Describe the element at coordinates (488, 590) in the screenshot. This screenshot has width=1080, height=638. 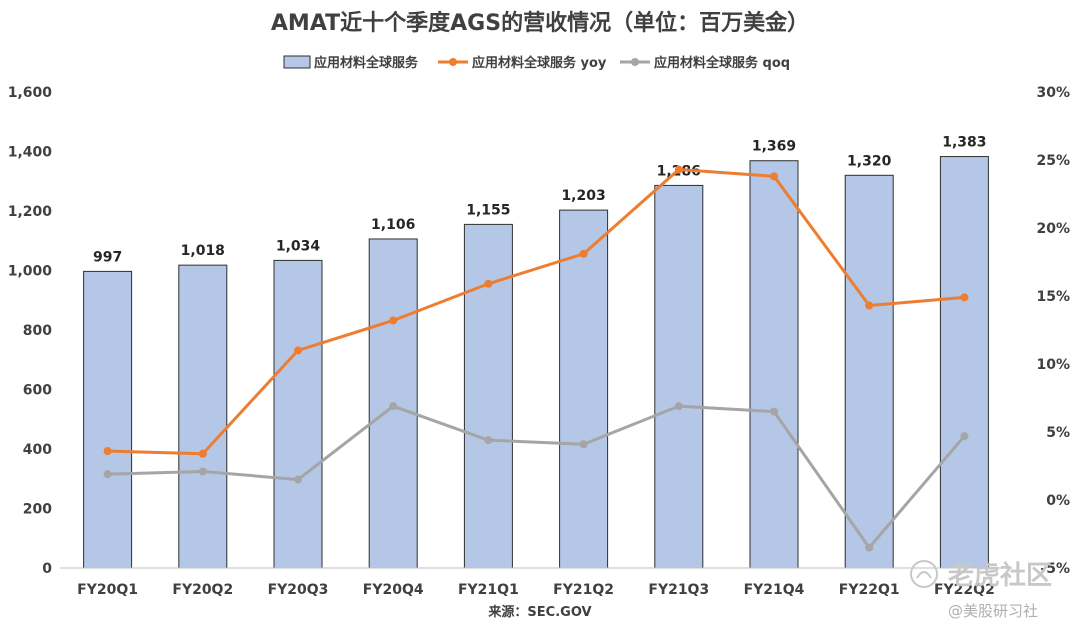
I see `x-tick-label: FY21Q1` at that location.